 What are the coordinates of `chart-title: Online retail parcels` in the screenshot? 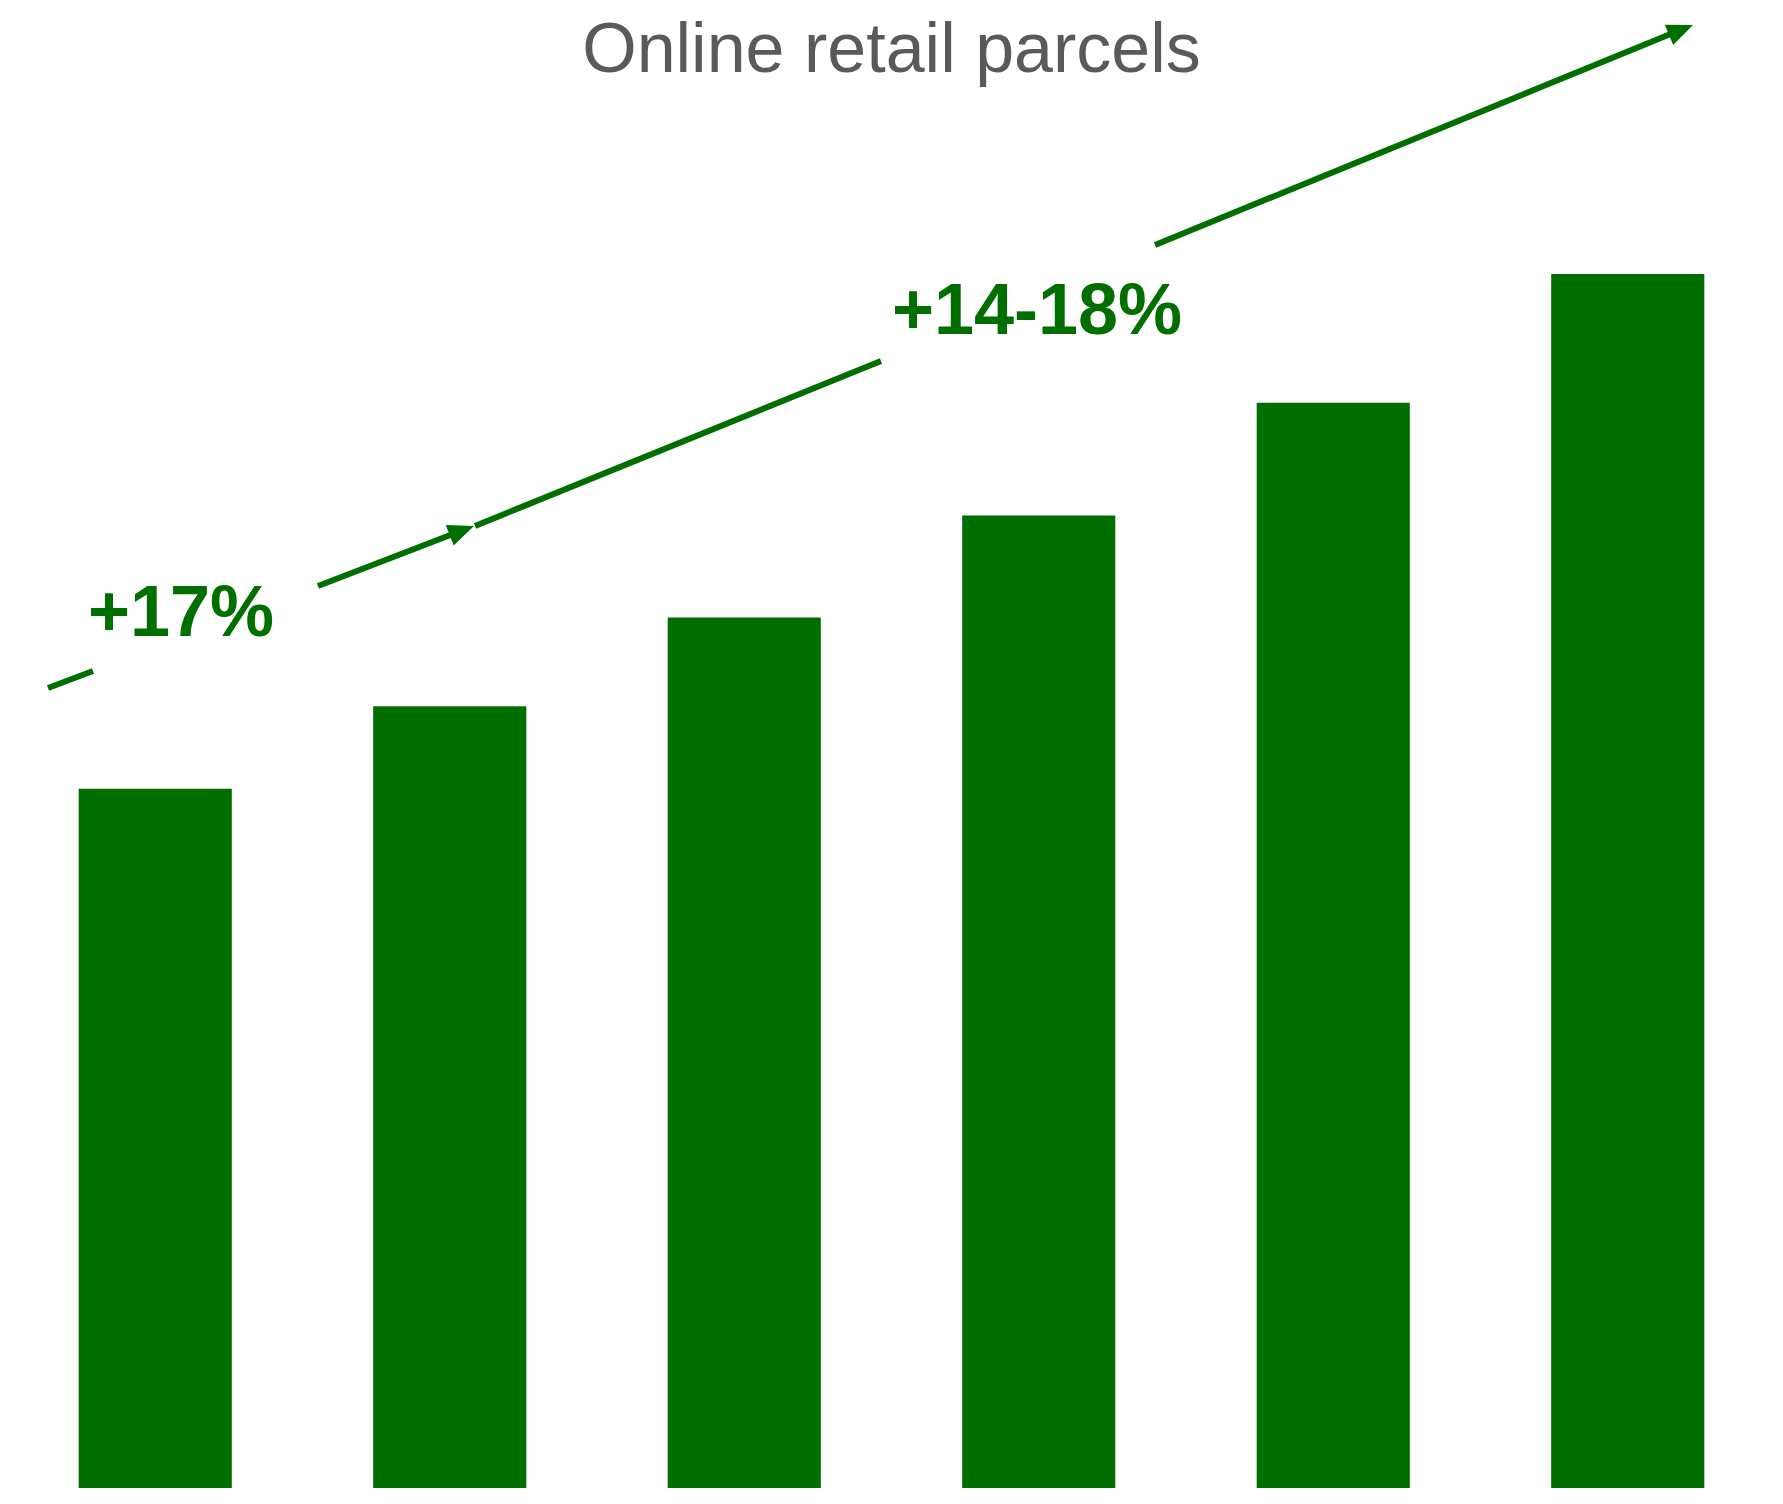 It's located at (891, 48).